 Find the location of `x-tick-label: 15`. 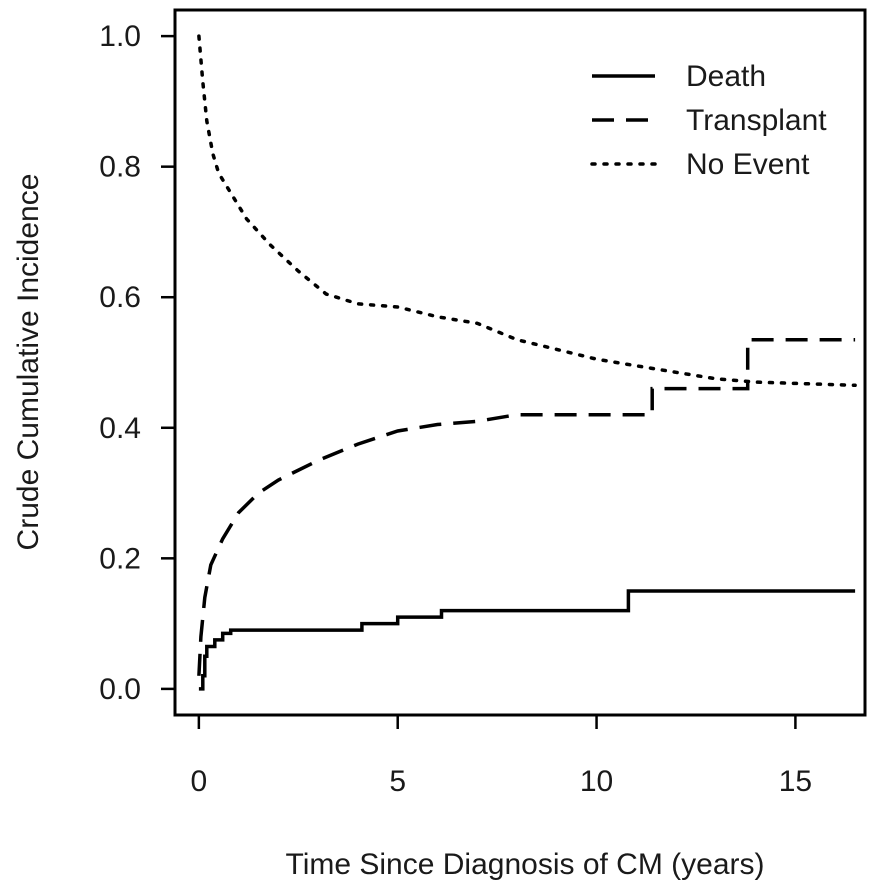

x-tick-label: 15 is located at coordinates (795, 781).